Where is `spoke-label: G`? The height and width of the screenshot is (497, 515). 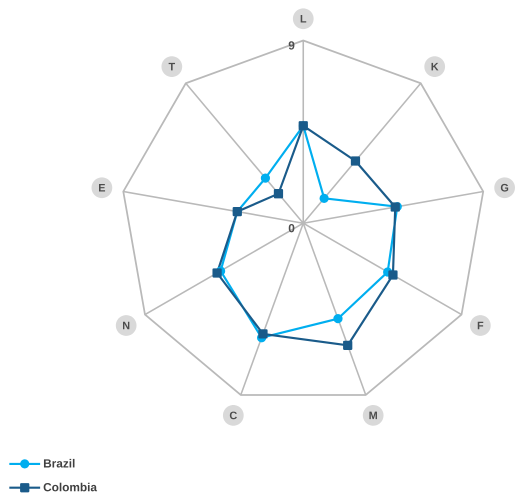
spoke-label: G is located at coordinates (504, 188).